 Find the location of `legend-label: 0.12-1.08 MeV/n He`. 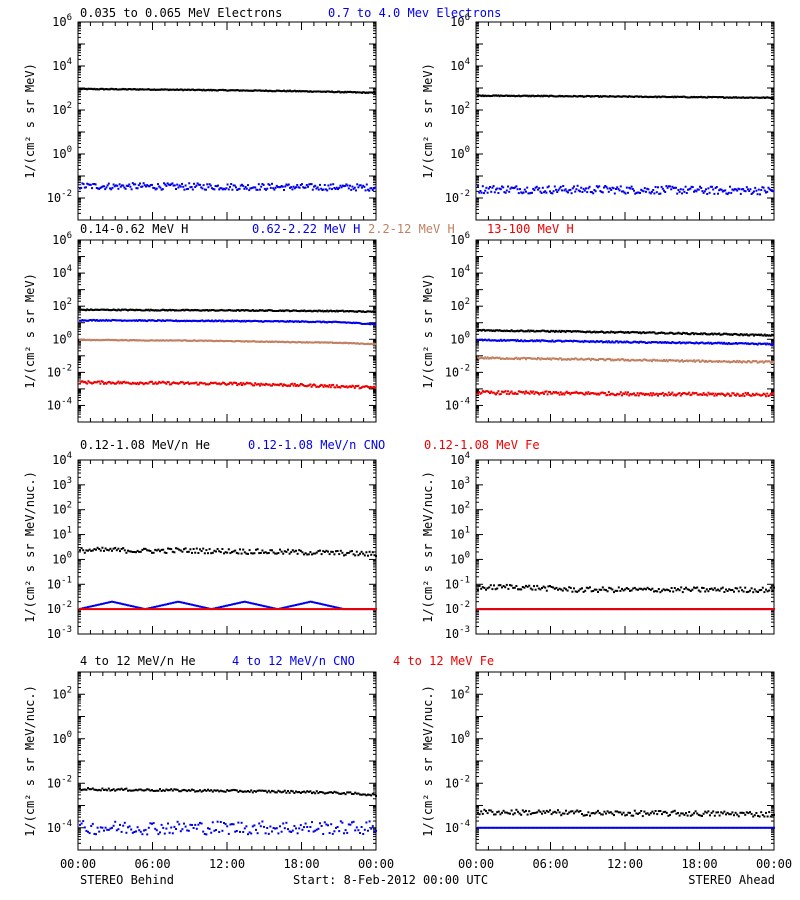

legend-label: 0.12-1.08 MeV/n He is located at coordinates (145, 445).